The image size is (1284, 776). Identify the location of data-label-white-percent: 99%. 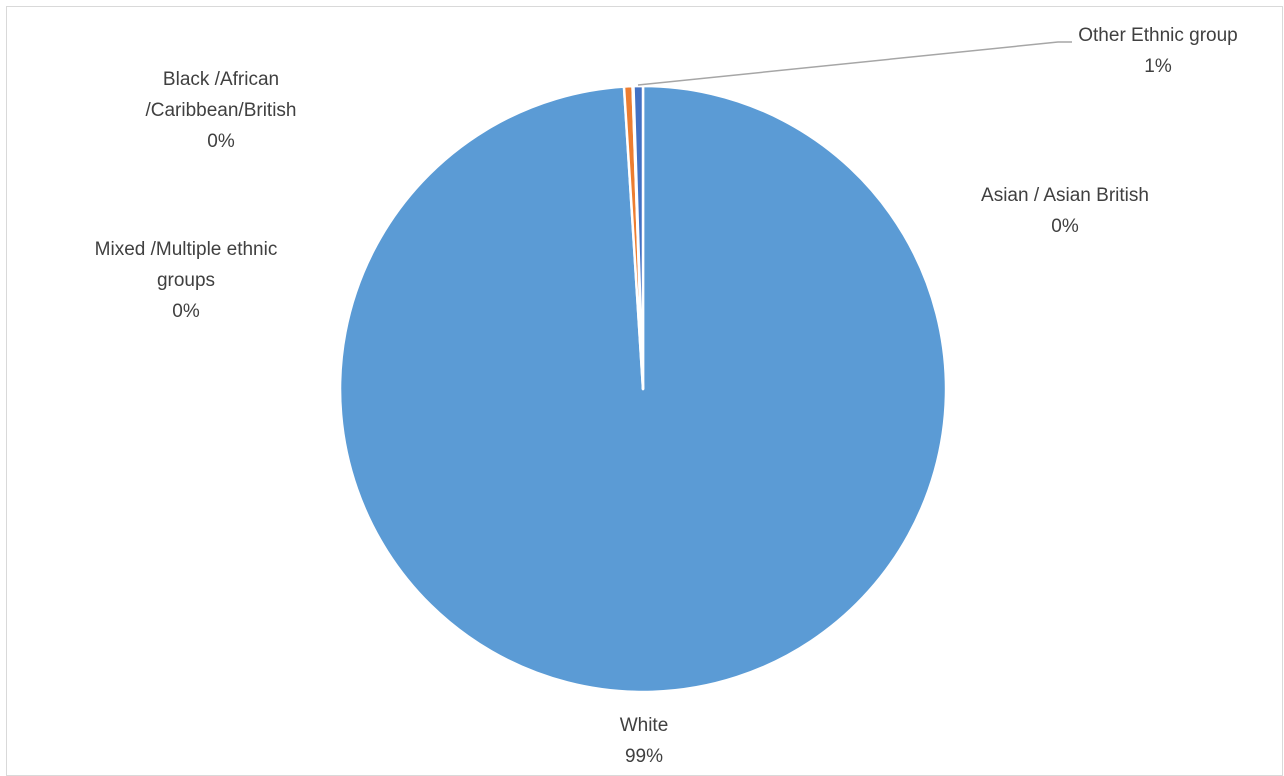
(644, 756).